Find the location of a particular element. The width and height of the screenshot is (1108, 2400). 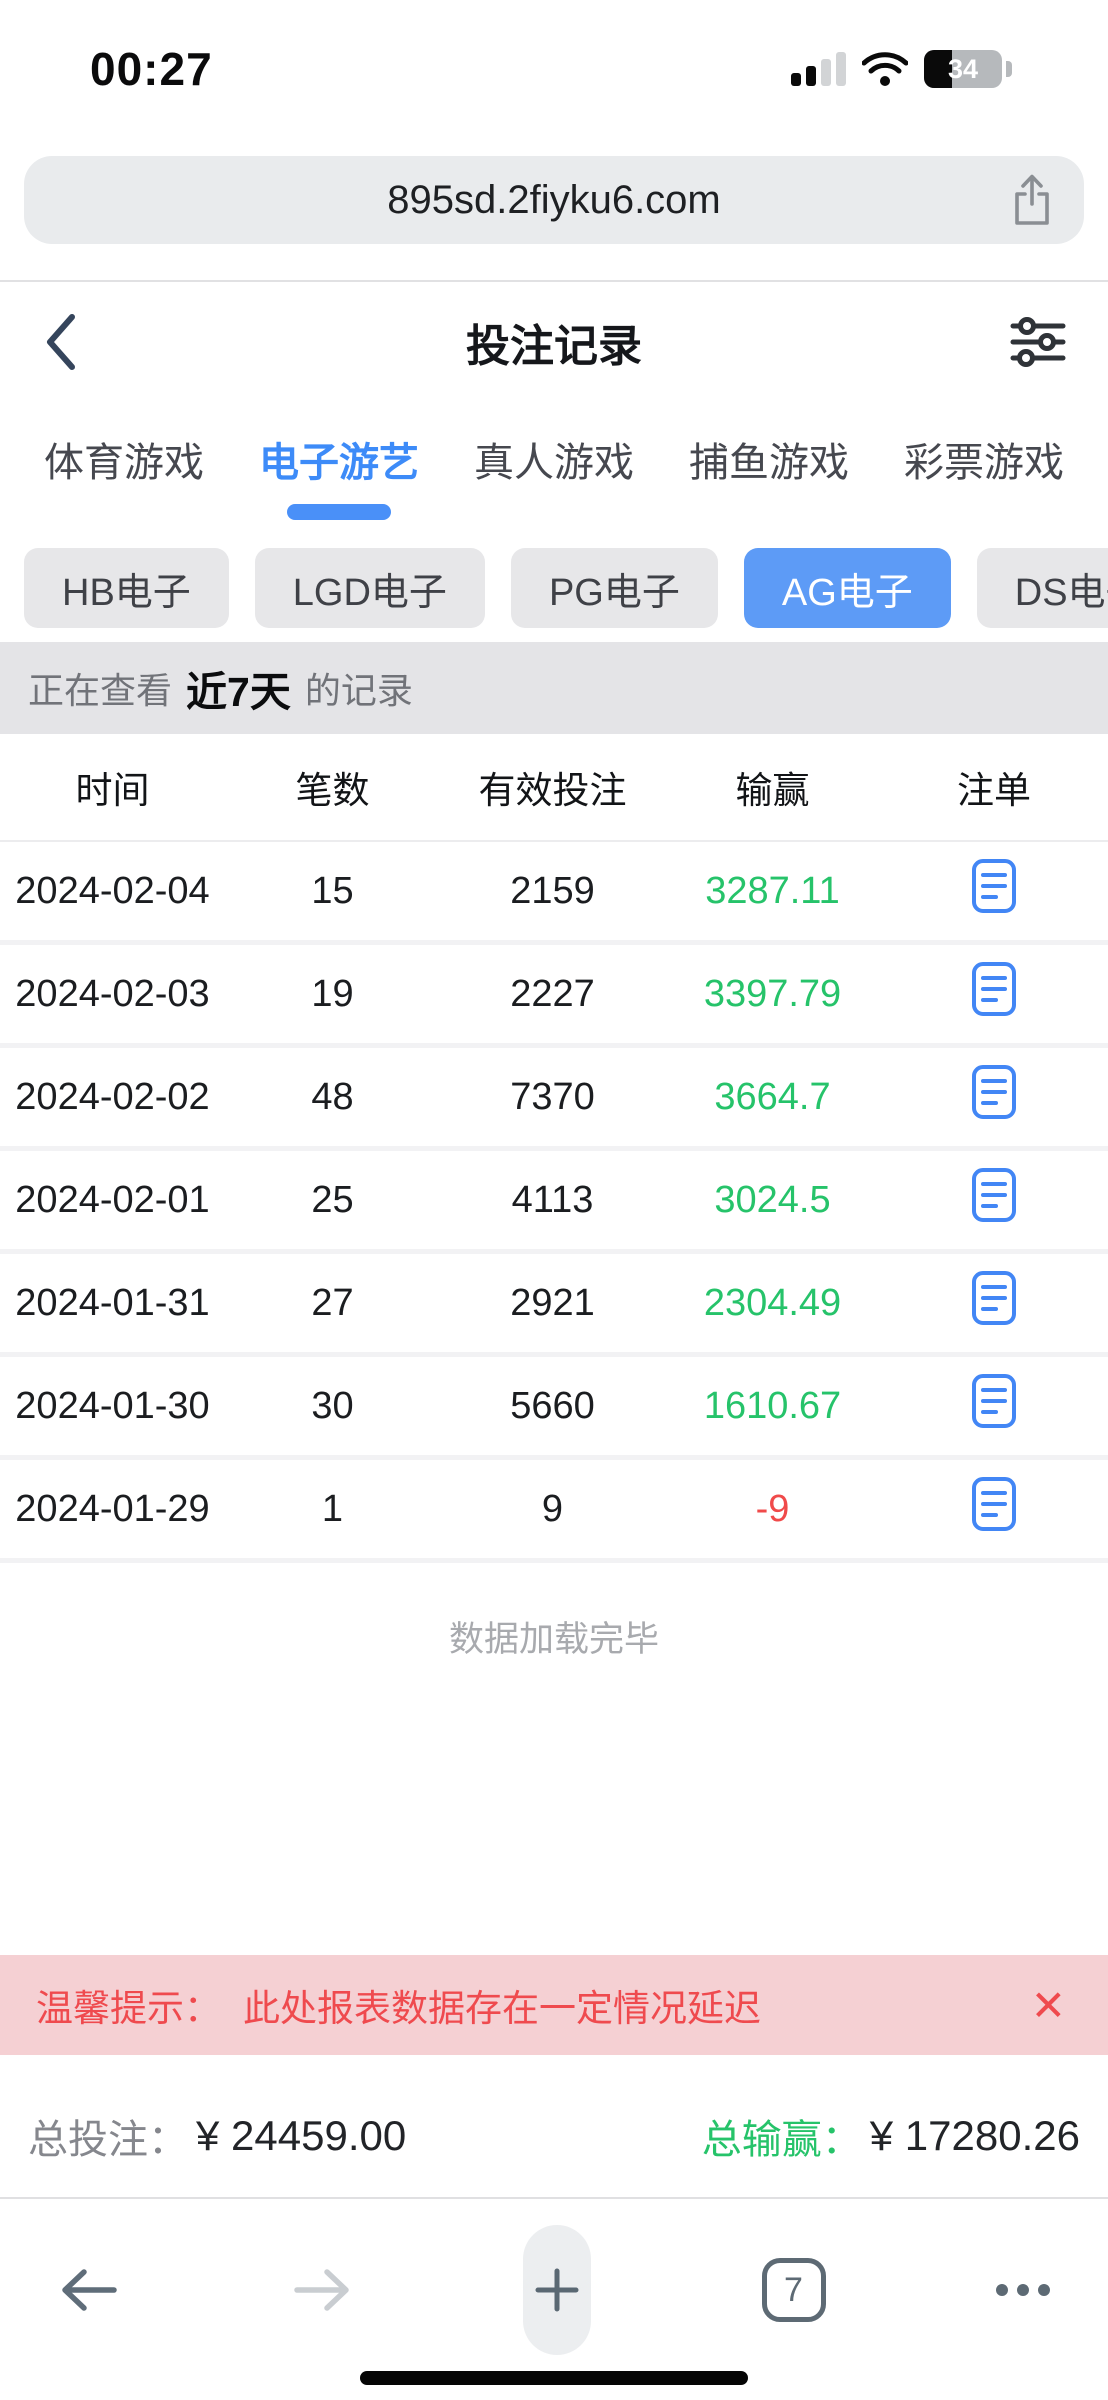

row-count: 48 is located at coordinates (332, 1096).